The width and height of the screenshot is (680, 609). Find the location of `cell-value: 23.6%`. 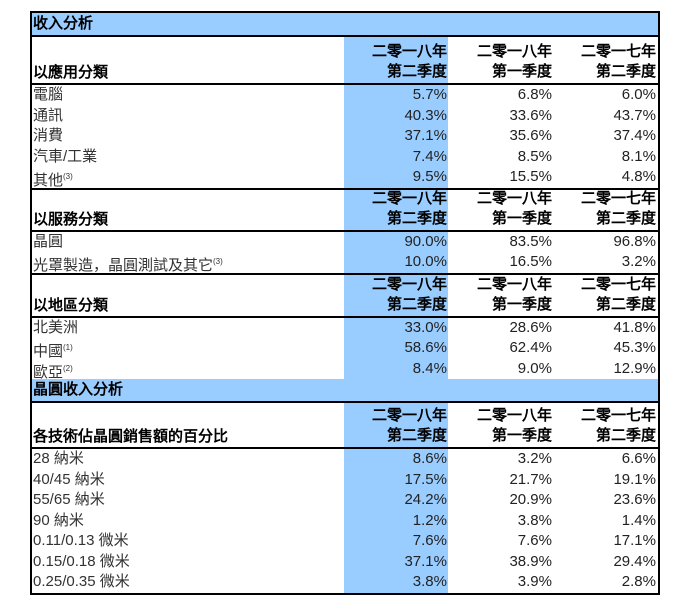

cell-value: 23.6% is located at coordinates (634, 499).